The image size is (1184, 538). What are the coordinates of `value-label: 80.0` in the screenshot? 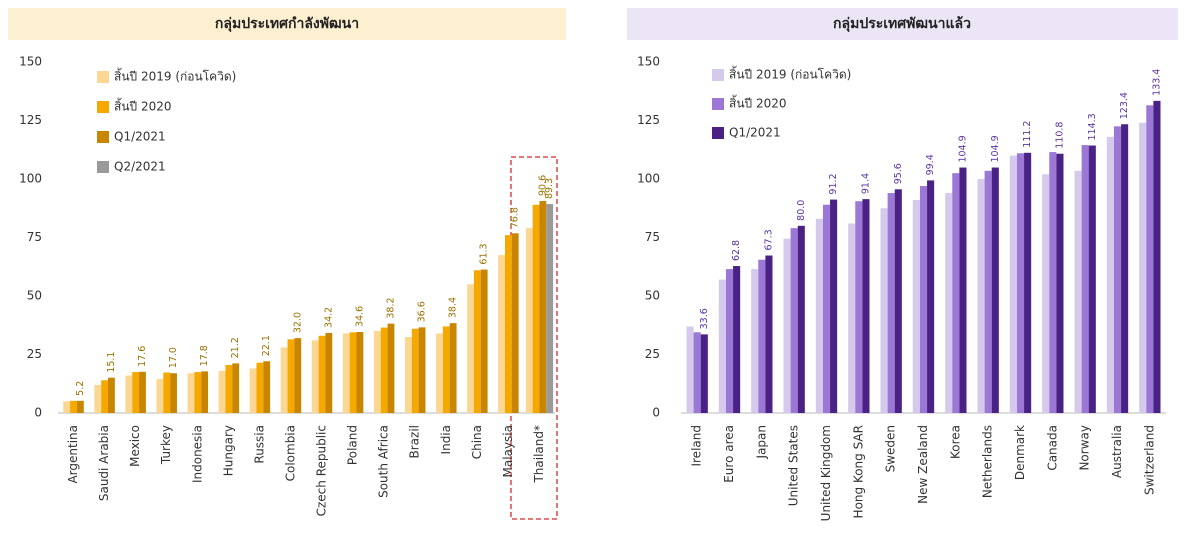 It's located at (801, 210).